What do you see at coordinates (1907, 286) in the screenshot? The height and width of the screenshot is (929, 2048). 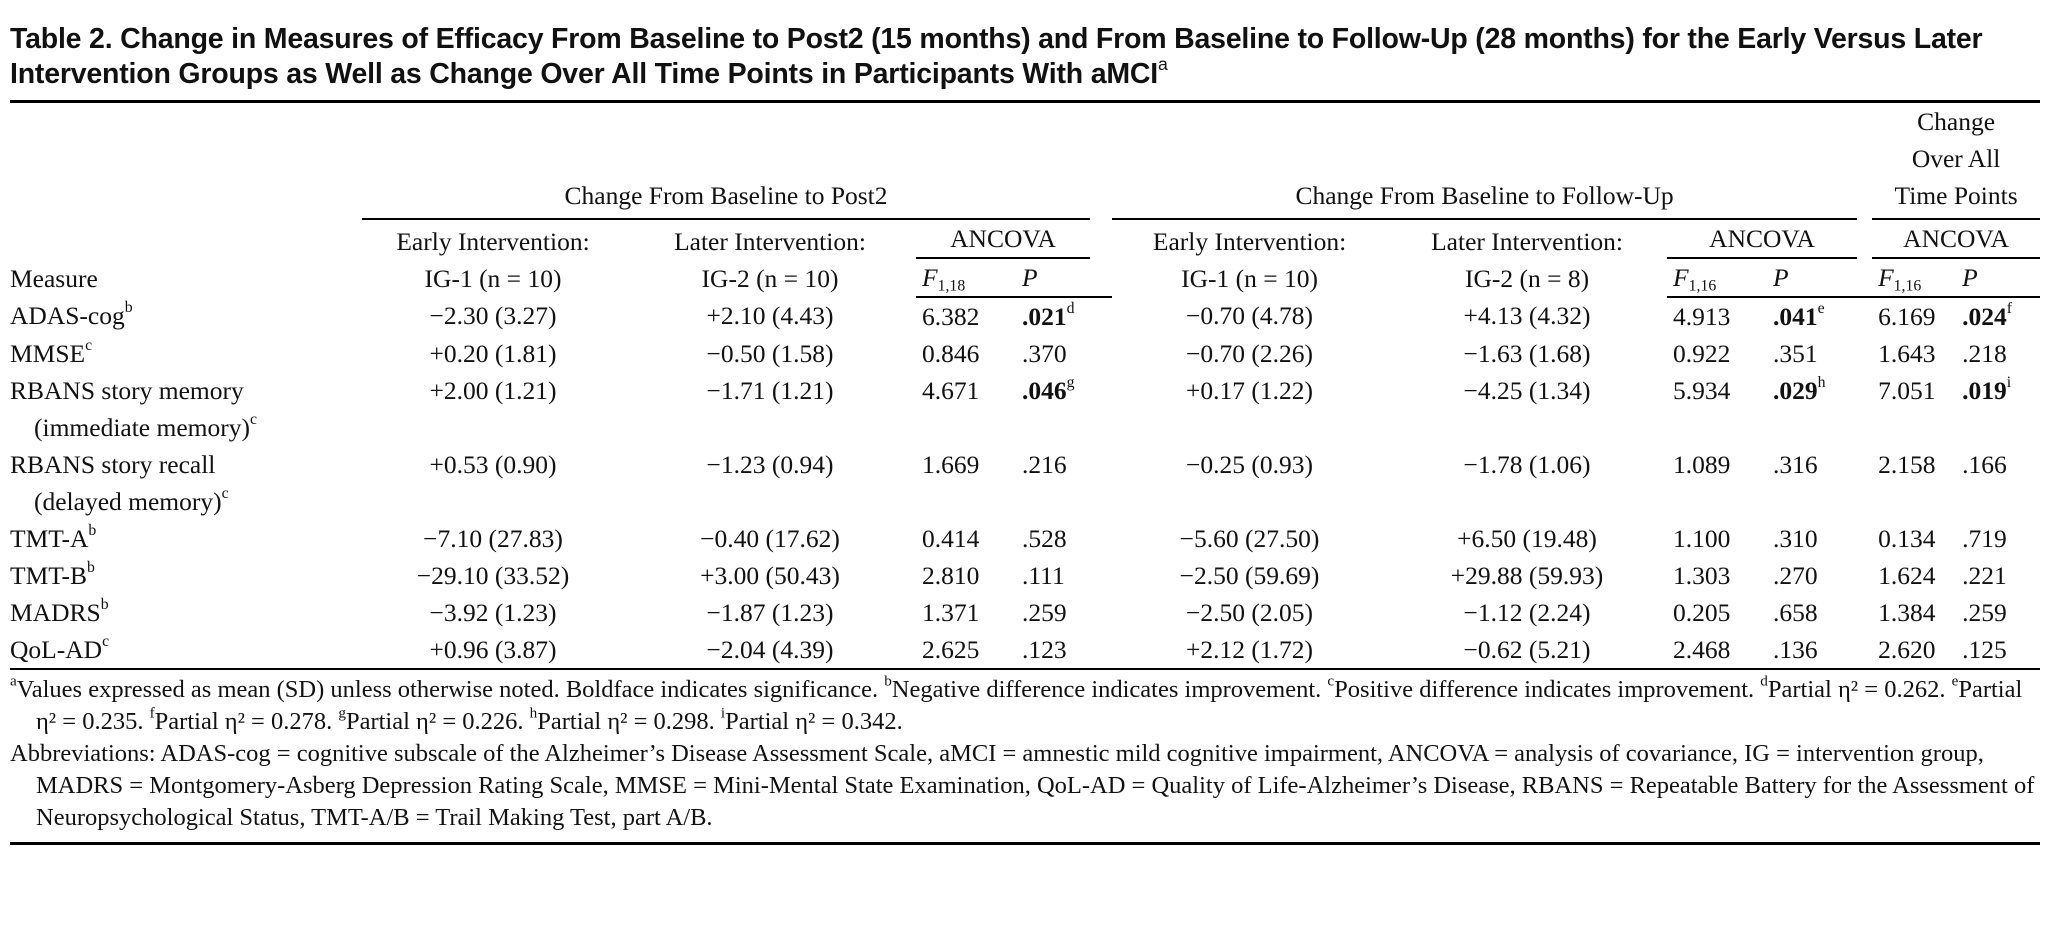 I see `stat-df: 1,16` at bounding box center [1907, 286].